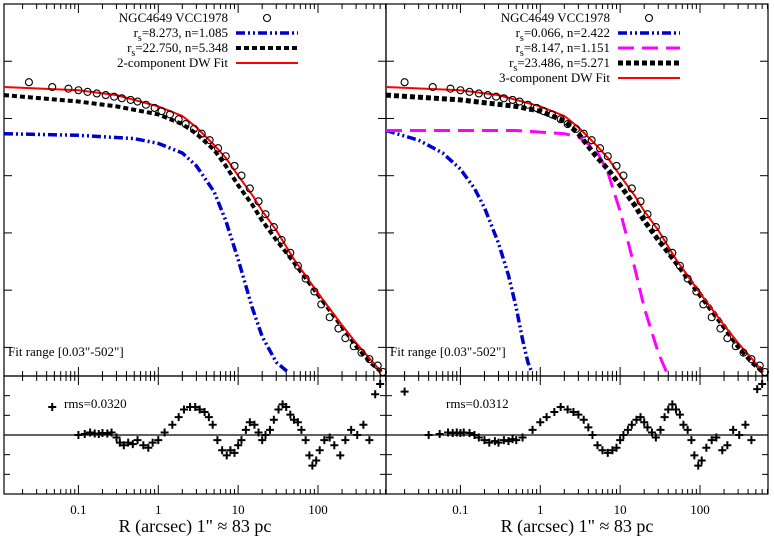  Describe the element at coordinates (477, 403) in the screenshot. I see `right-rms-label: rms=0.0312` at that location.